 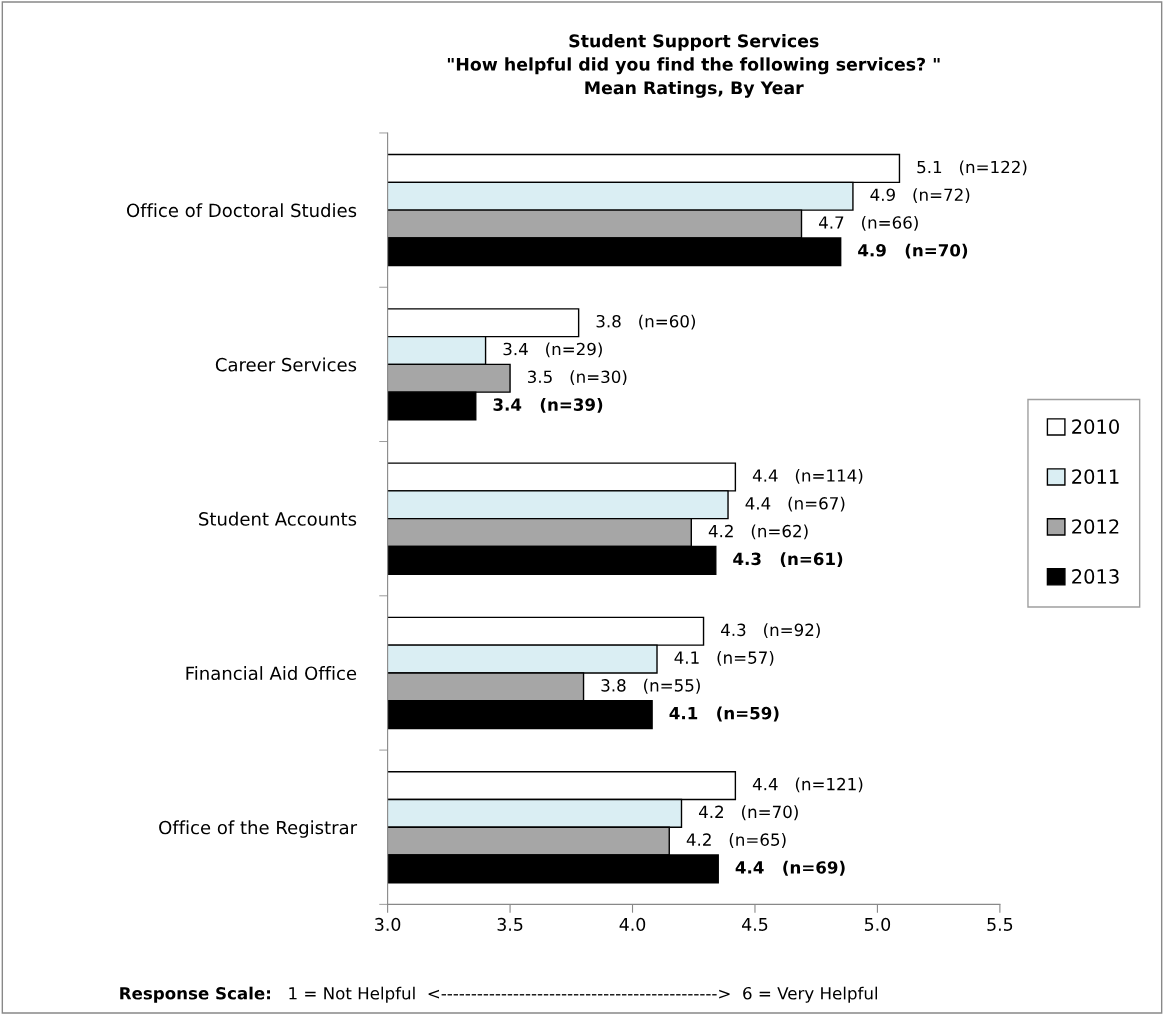 What do you see at coordinates (583, 994) in the screenshot?
I see `text: 1 = Not Helpful <----------------------------------------------> 6 = Very Helpful` at bounding box center [583, 994].